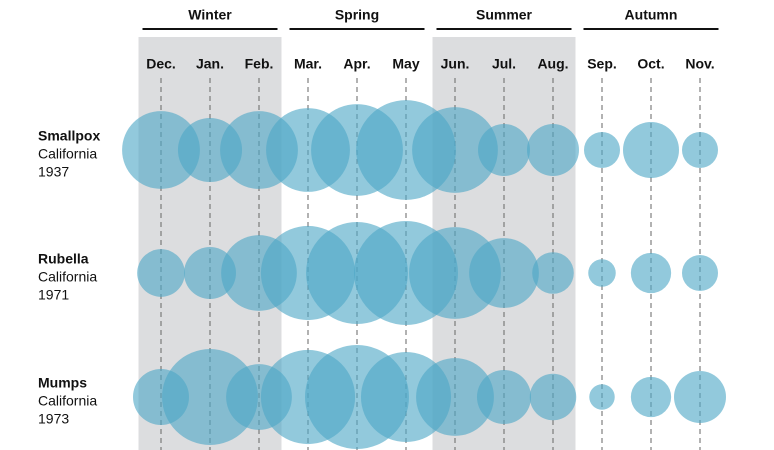 The height and width of the screenshot is (450, 774). Describe the element at coordinates (552, 64) in the screenshot. I see `month-label: Aug.` at that location.